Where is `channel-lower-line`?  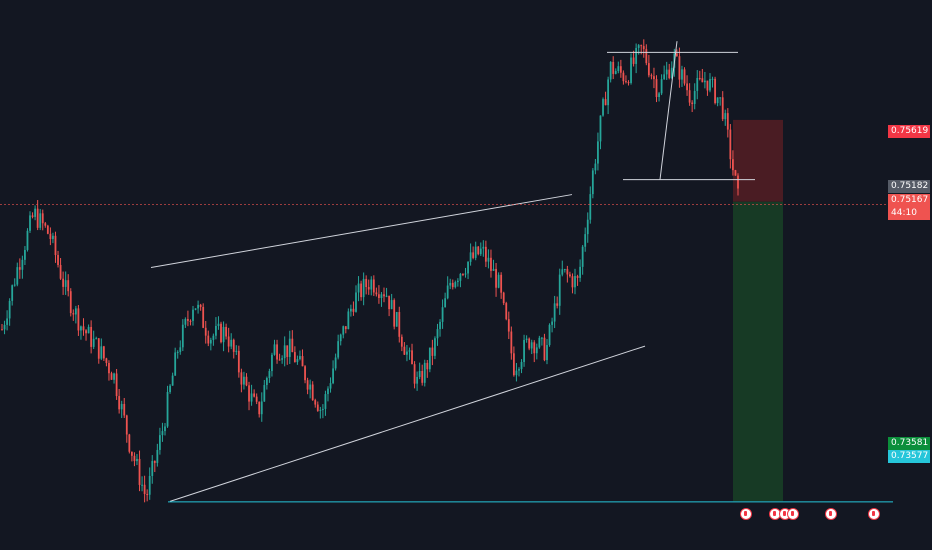 channel-lower-line is located at coordinates (407, 423).